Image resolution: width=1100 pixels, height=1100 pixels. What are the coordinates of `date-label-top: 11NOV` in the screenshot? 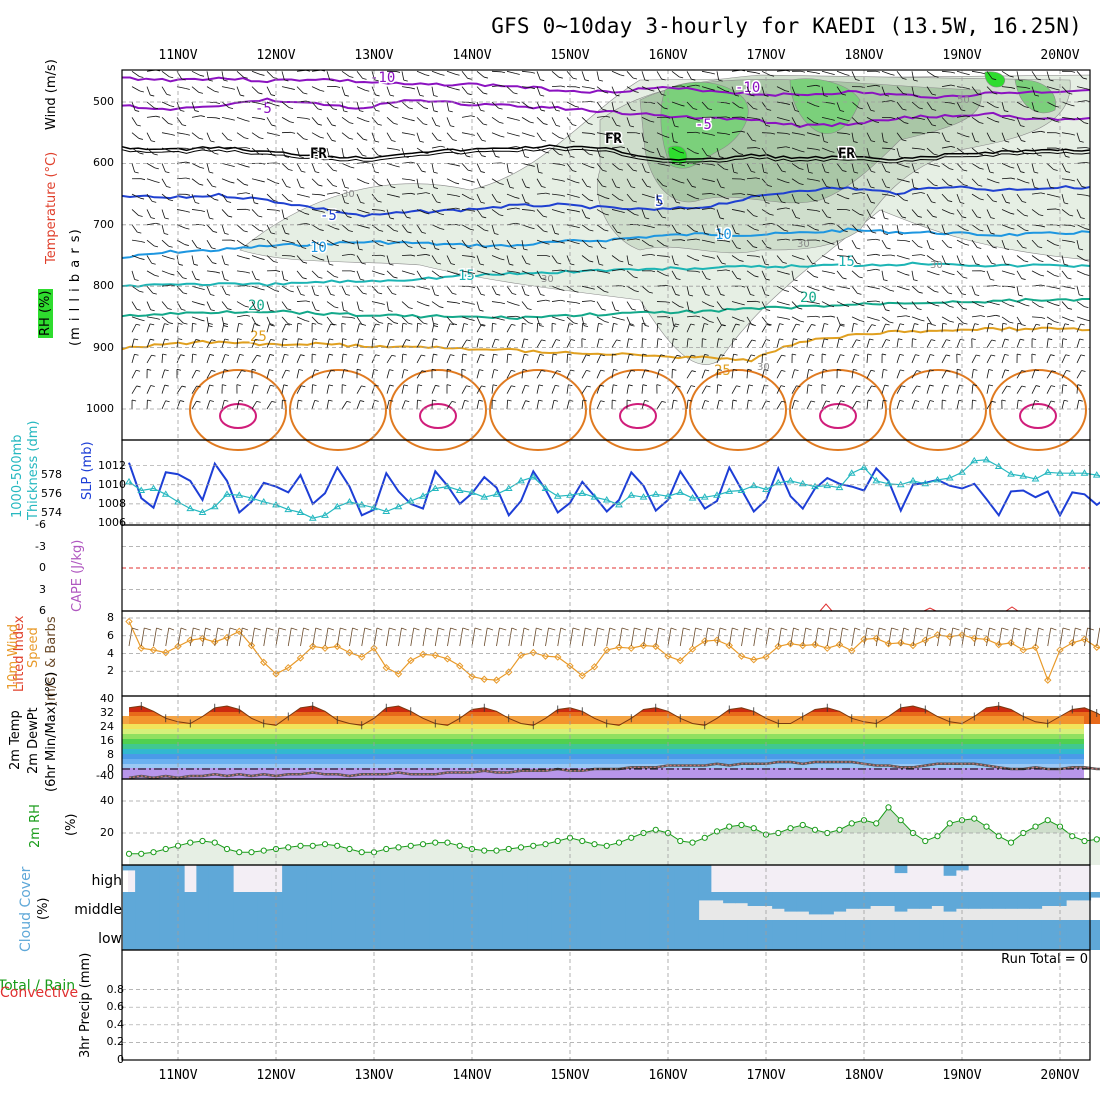 It's located at (178, 55).